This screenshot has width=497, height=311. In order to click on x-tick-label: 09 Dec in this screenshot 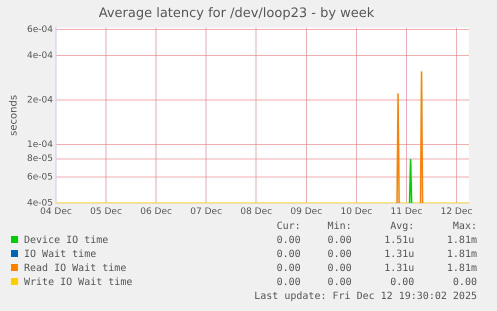, I will do `click(306, 211)`.